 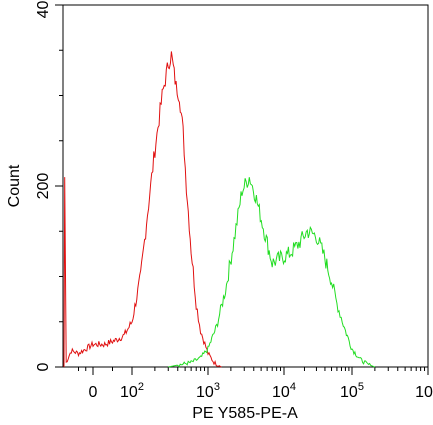 I want to click on x-tick-label: 10, so click(x=424, y=392).